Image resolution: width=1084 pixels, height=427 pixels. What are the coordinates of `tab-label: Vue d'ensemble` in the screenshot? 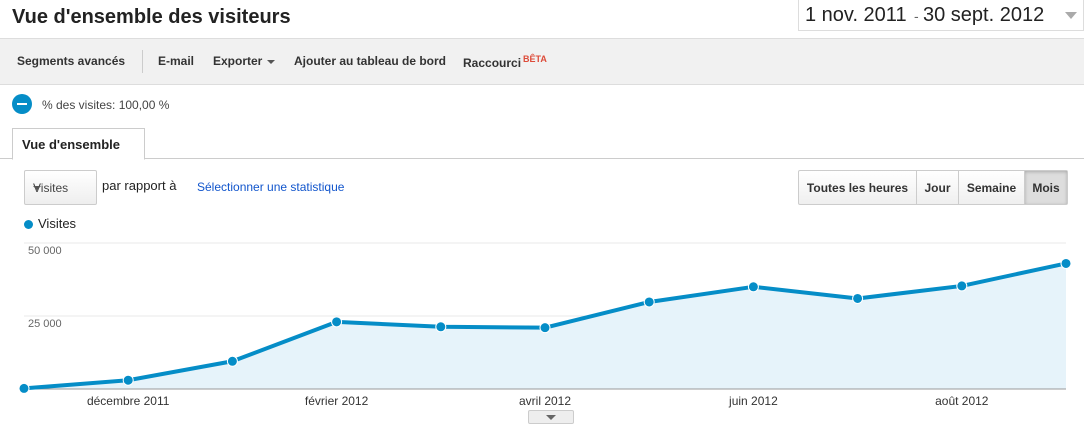 It's located at (71, 144).